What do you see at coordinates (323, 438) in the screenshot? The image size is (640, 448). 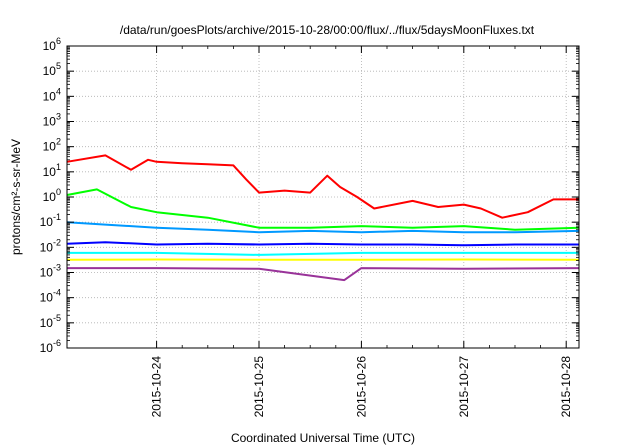 I see `x-axis-label: Coordinated Universal Time (UTC)` at bounding box center [323, 438].